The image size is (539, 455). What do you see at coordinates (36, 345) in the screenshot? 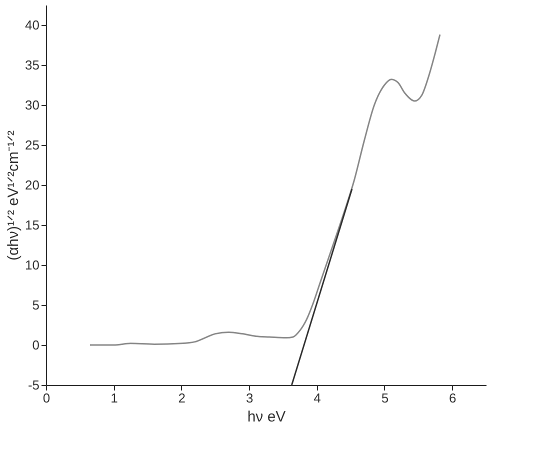
I see `y-tick-label: 0` at bounding box center [36, 345].